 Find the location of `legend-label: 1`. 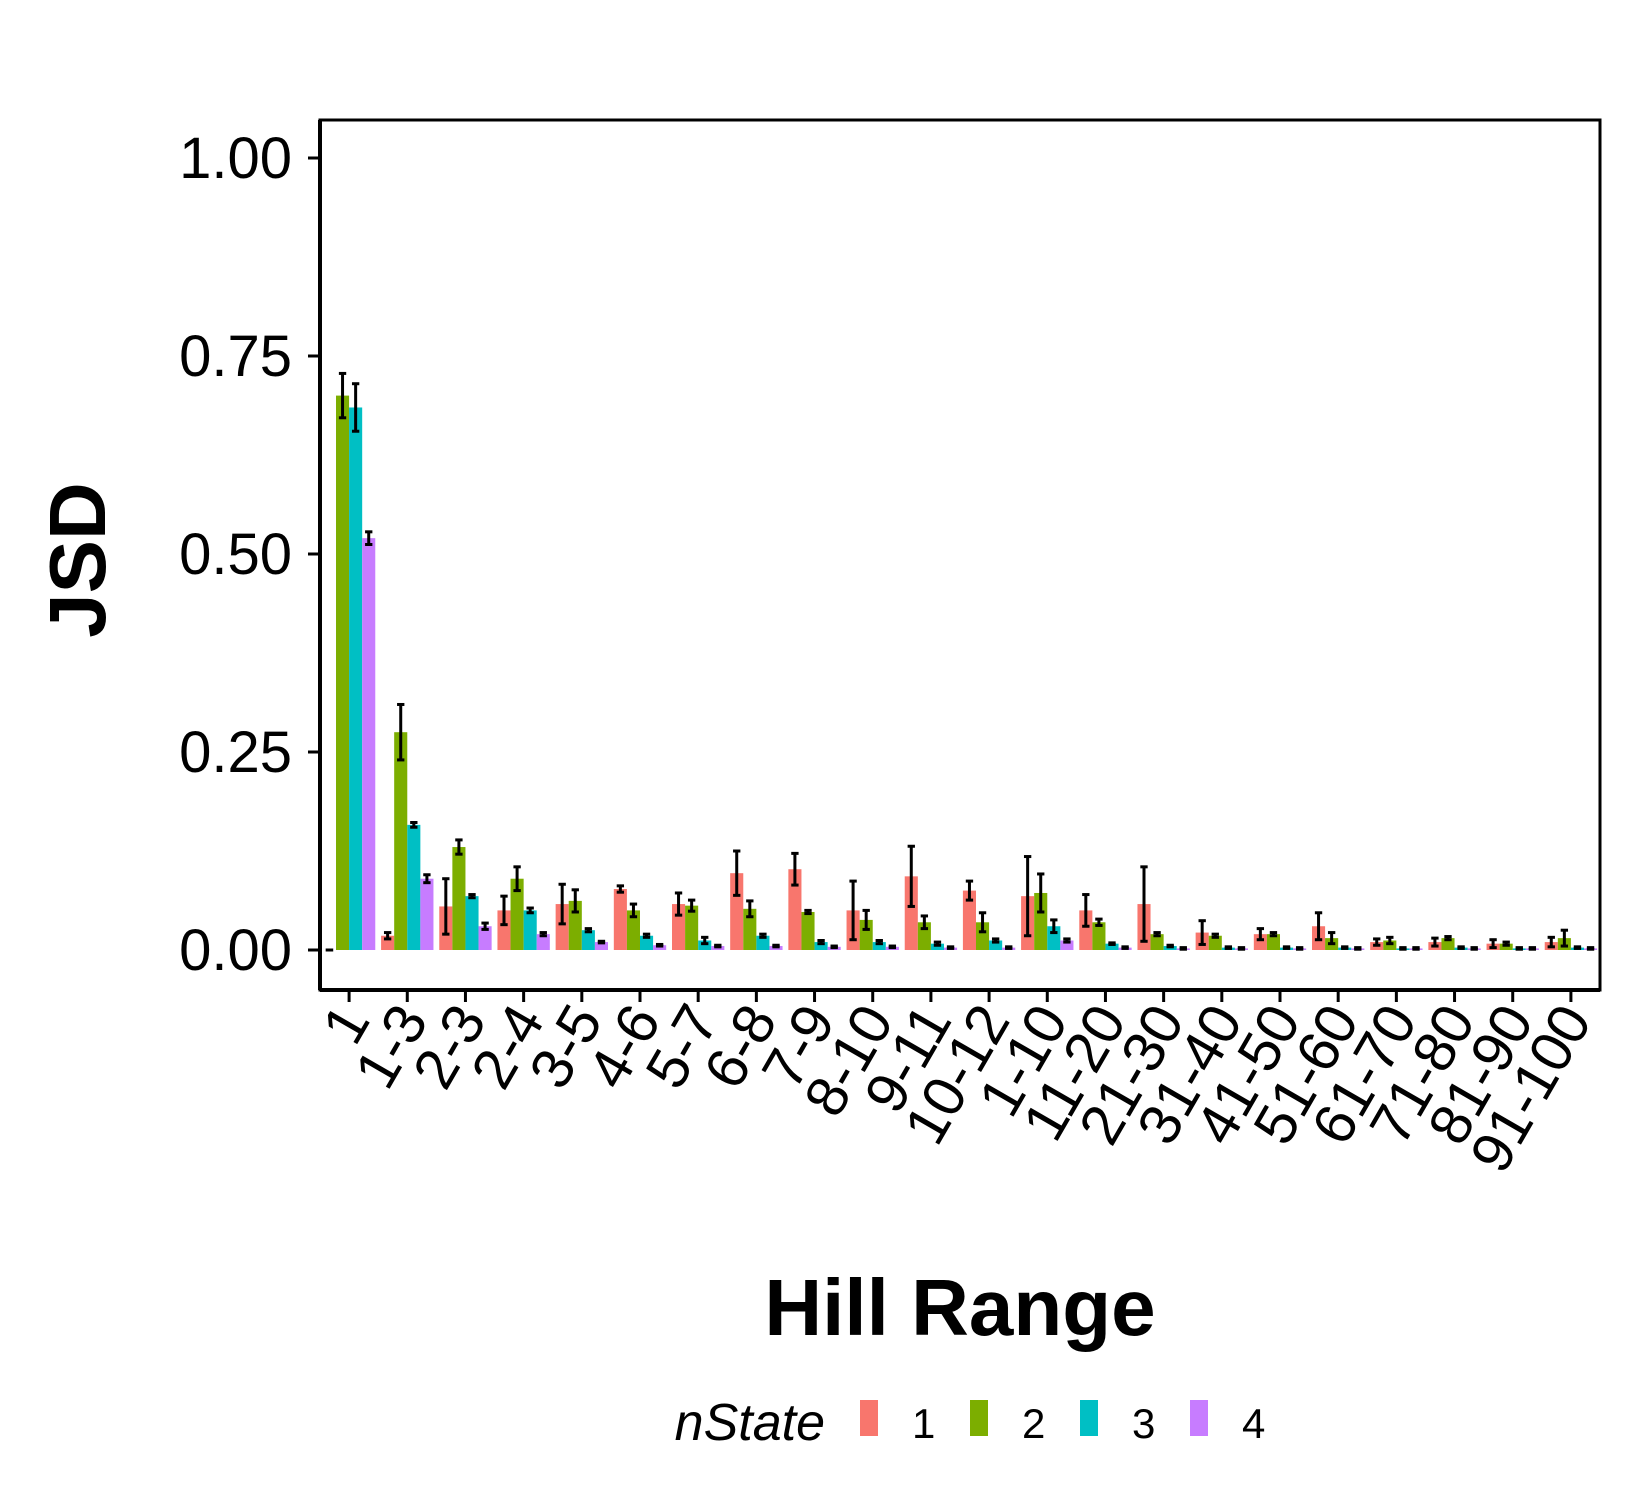

legend-label: 1 is located at coordinates (923, 1423).